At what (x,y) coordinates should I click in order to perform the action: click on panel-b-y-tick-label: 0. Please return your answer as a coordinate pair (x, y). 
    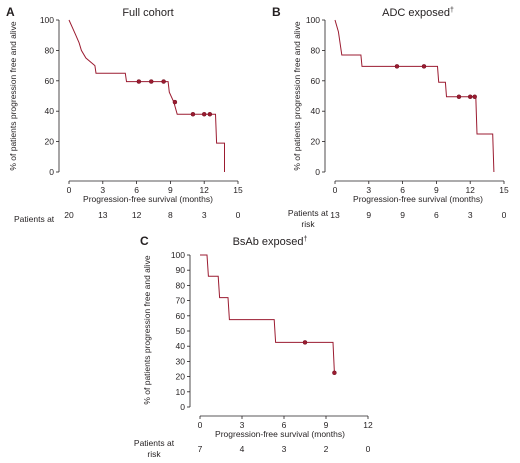
    Looking at the image, I should click on (317, 172).